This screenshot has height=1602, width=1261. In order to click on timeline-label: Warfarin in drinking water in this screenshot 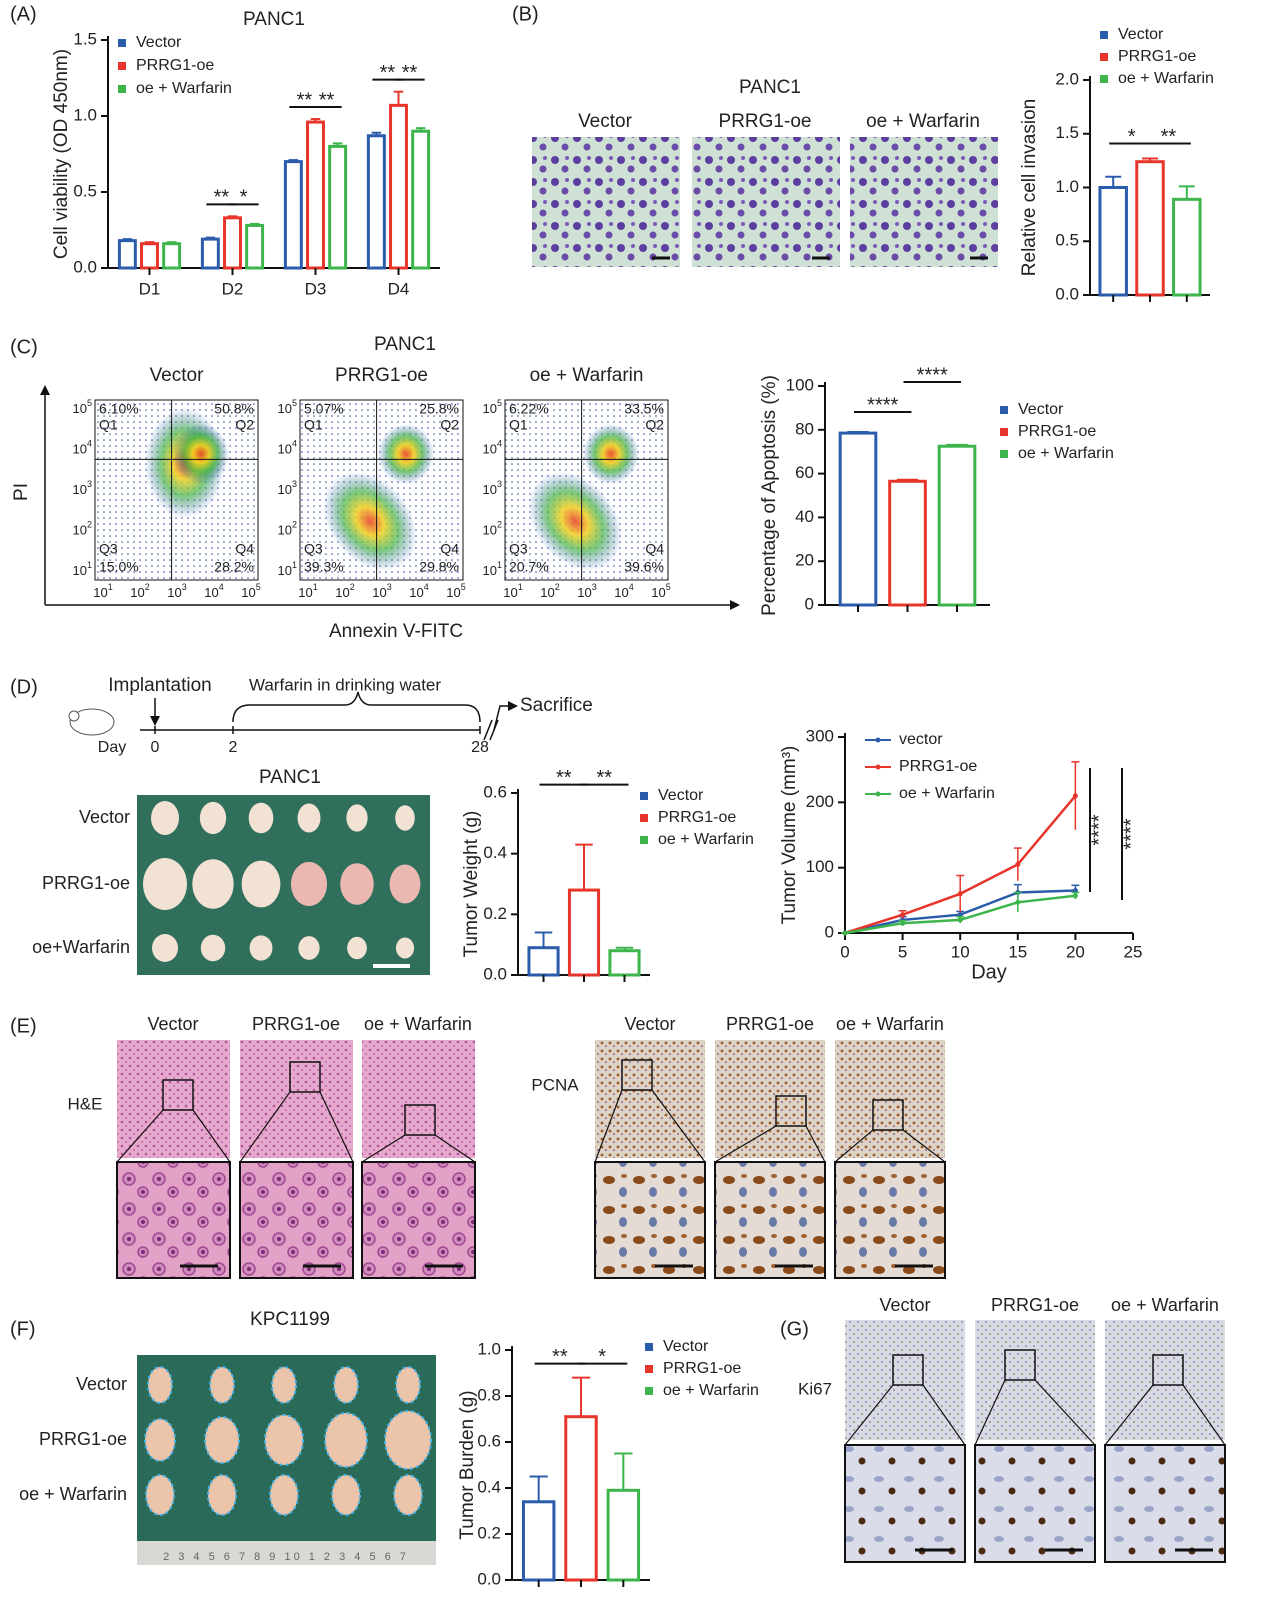, I will do `click(345, 684)`.